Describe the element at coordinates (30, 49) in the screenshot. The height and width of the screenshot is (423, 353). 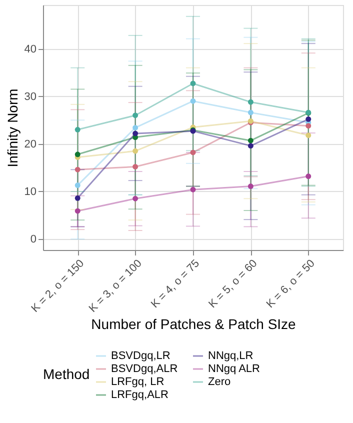
I see `y-tick-label: 40` at that location.